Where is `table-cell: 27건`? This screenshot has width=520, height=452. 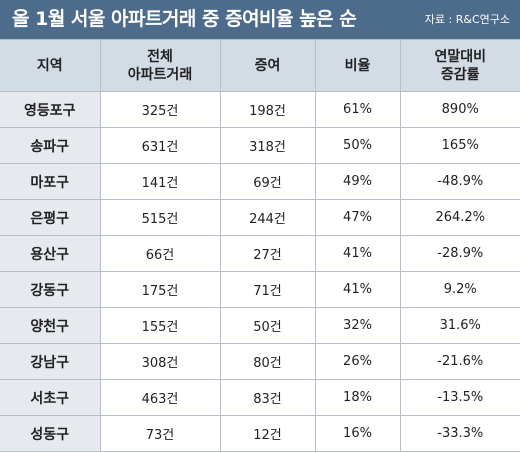 table-cell: 27건 is located at coordinates (267, 253).